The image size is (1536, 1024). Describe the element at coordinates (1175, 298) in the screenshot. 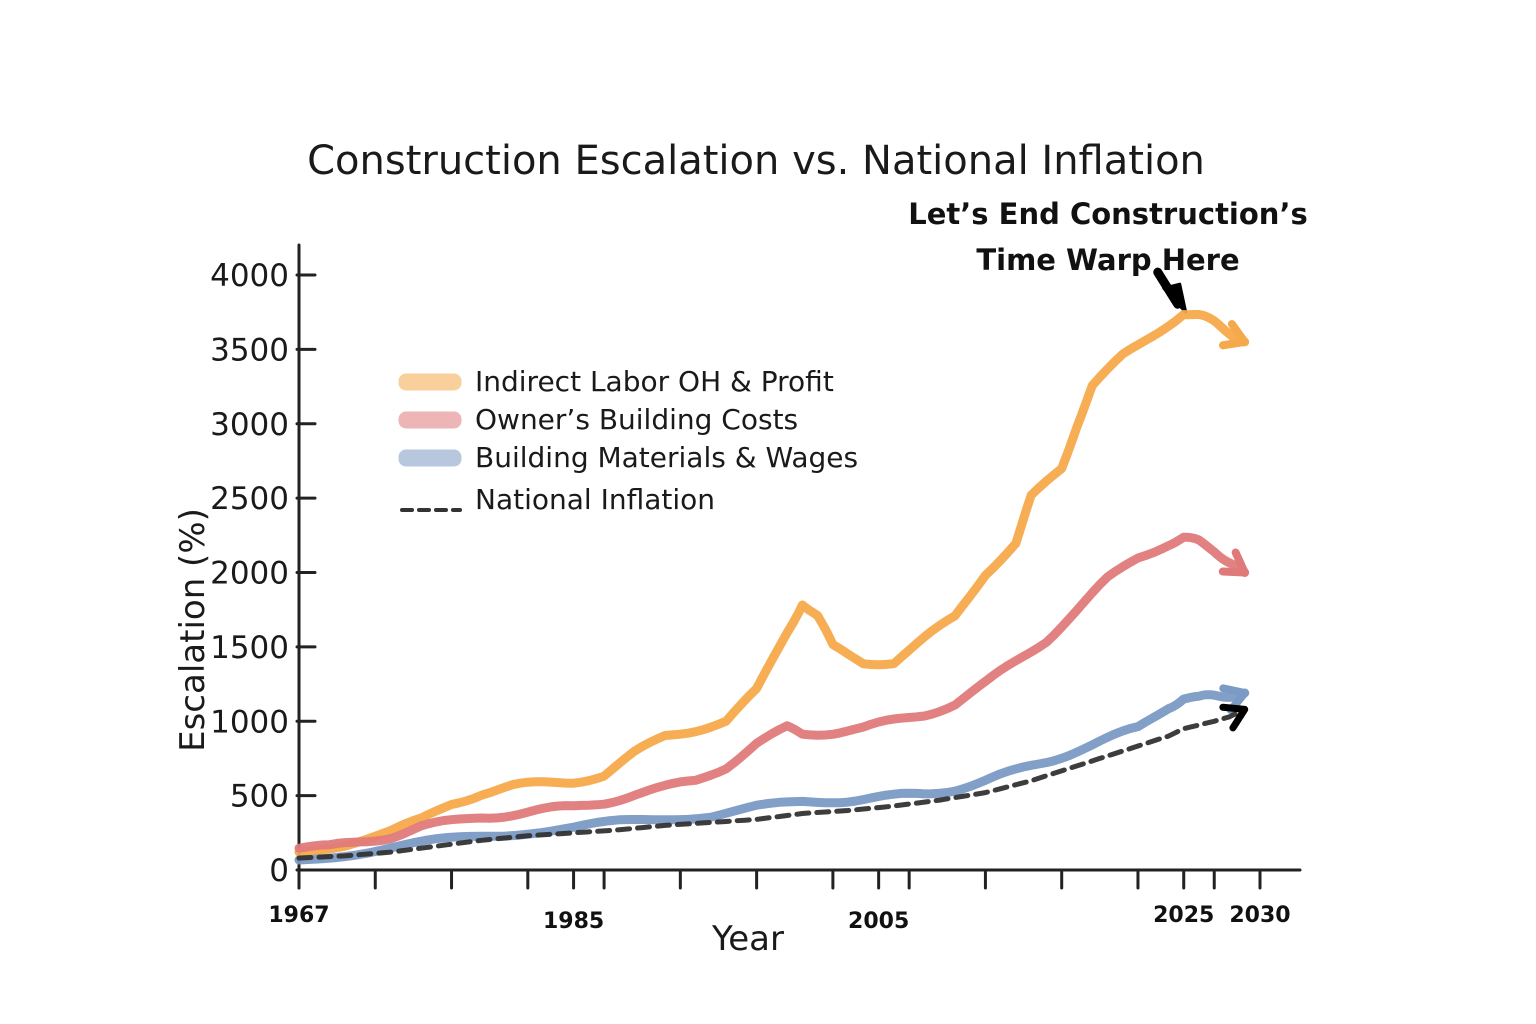

I see `annotation-arrowhead` at that location.